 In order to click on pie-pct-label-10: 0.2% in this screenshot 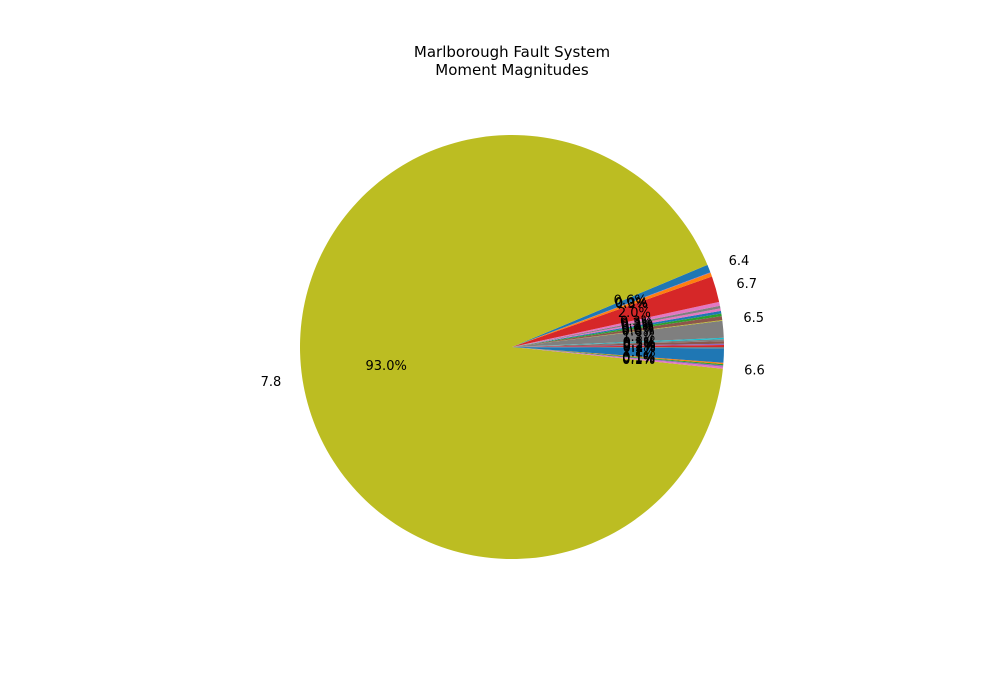, I will do `click(637, 325)`.